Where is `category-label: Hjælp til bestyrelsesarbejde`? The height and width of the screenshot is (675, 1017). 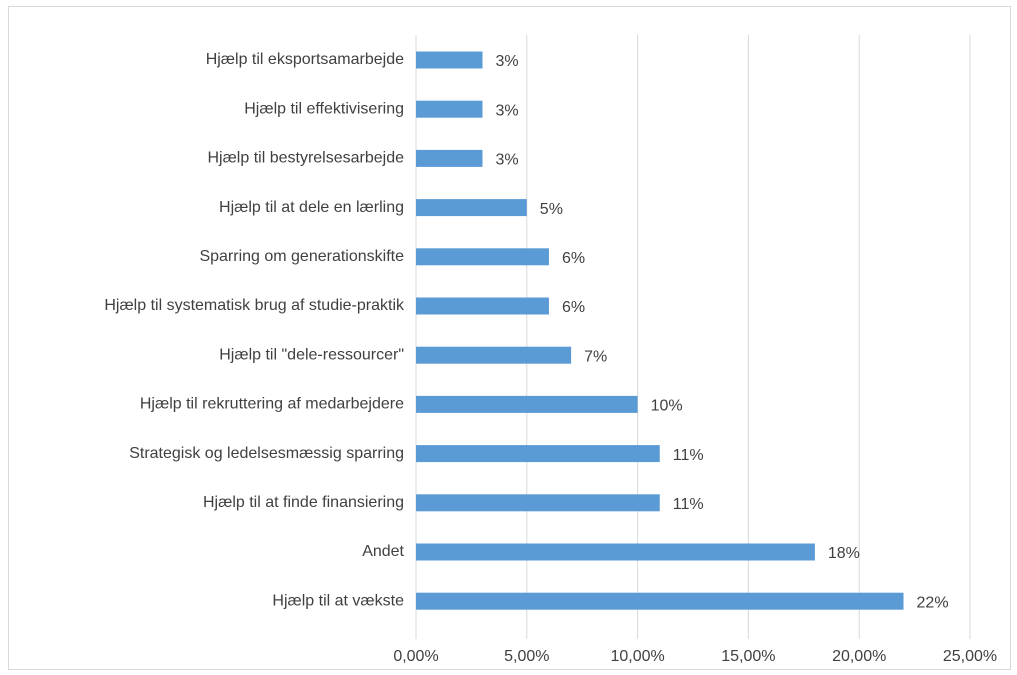 category-label: Hjælp til bestyrelsesarbejde is located at coordinates (305, 158).